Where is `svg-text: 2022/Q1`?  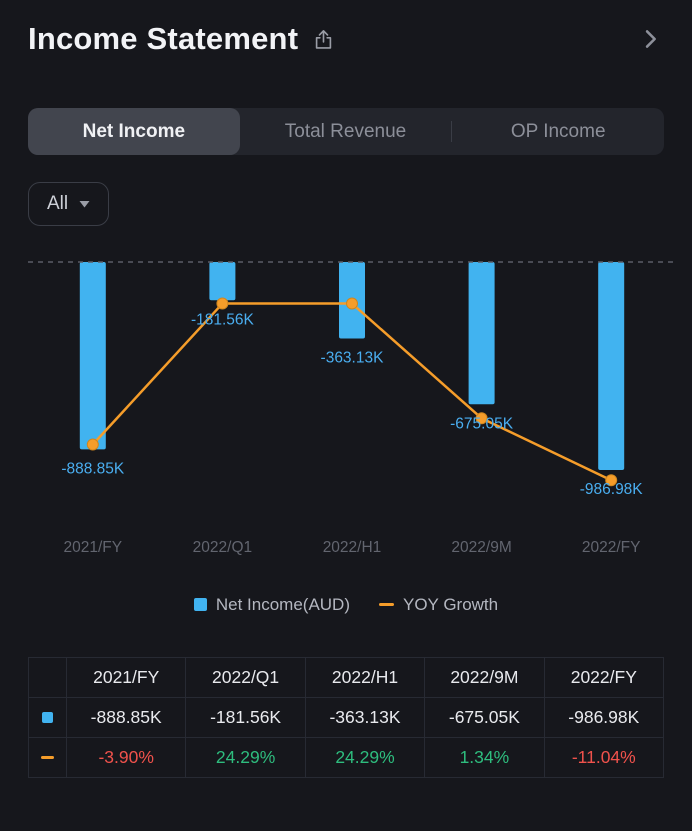 svg-text: 2022/Q1 is located at coordinates (222, 547).